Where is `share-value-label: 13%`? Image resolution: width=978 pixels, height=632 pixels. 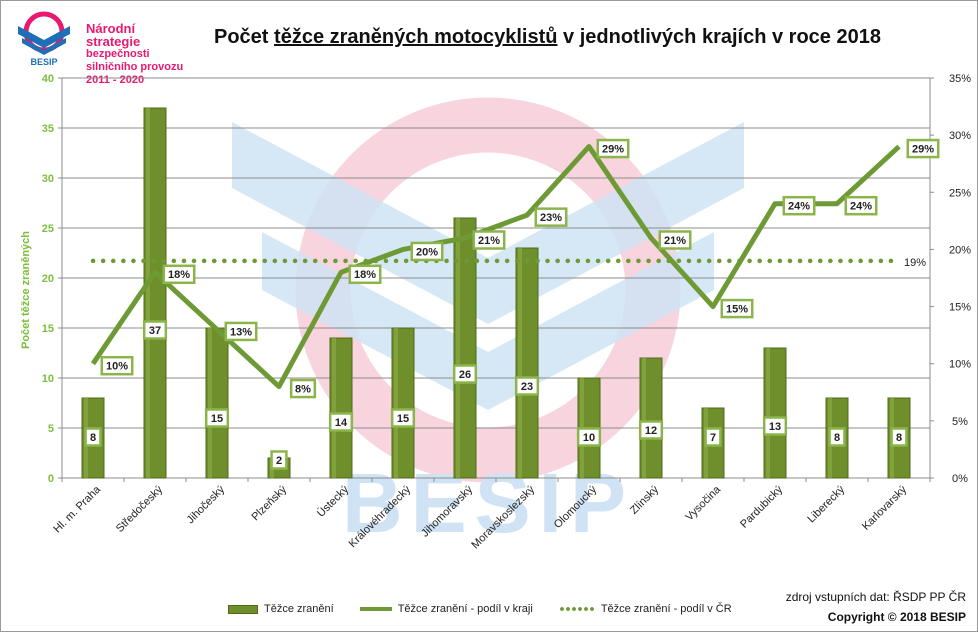
share-value-label: 13% is located at coordinates (241, 332).